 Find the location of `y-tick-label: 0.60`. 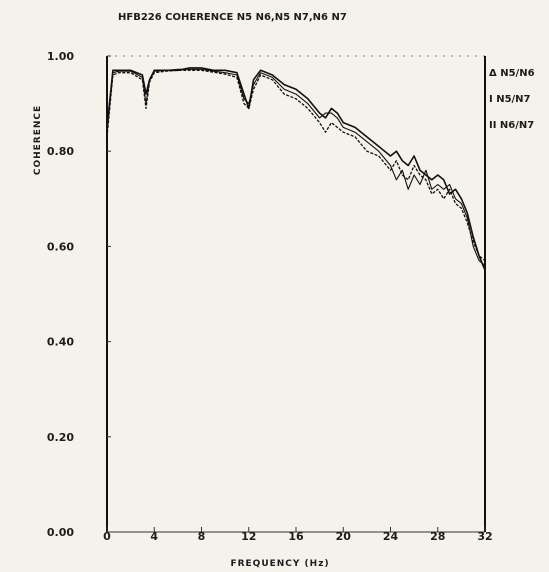

y-tick-label: 0.60 is located at coordinates (60, 246).